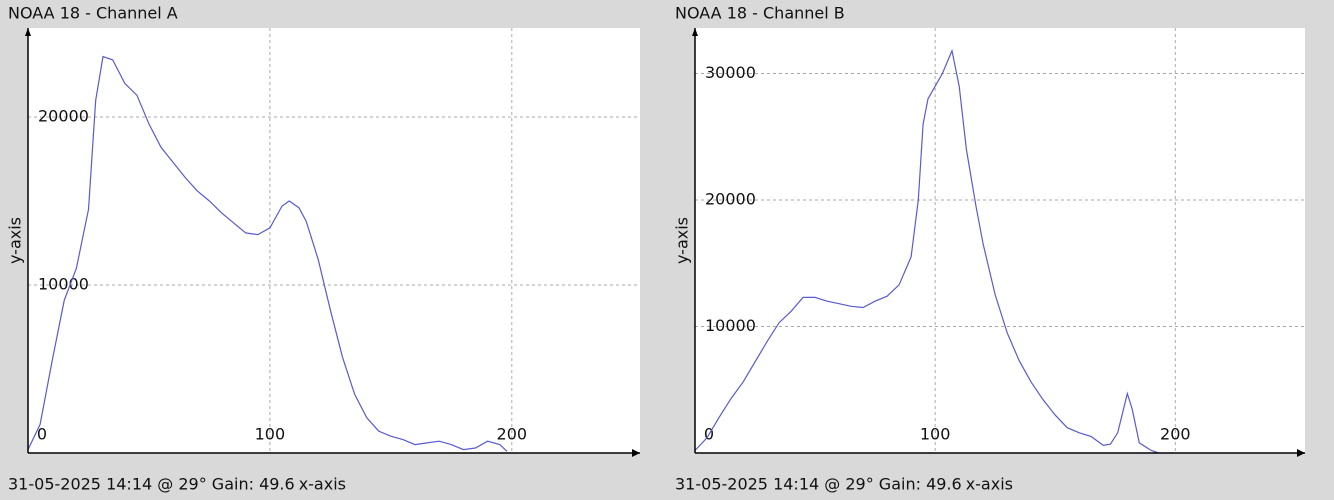  I want to click on x-tick-label: 0, so click(42, 434).